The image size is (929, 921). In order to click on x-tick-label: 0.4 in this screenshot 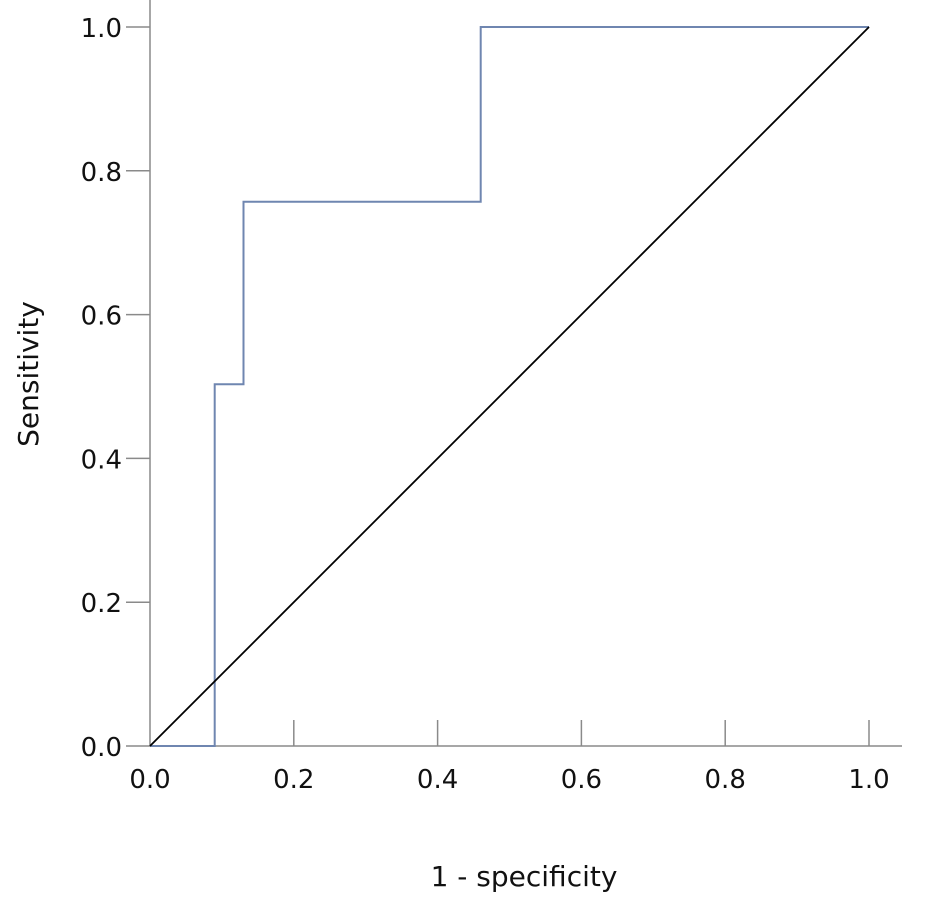, I will do `click(437, 780)`.